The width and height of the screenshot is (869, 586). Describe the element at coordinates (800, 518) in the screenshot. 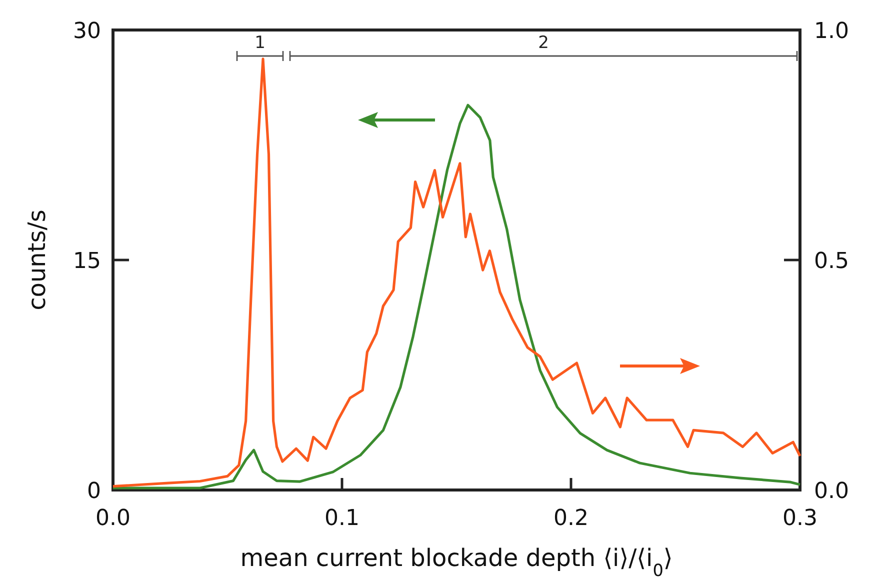

I see `x-tick-label: 0.3` at that location.